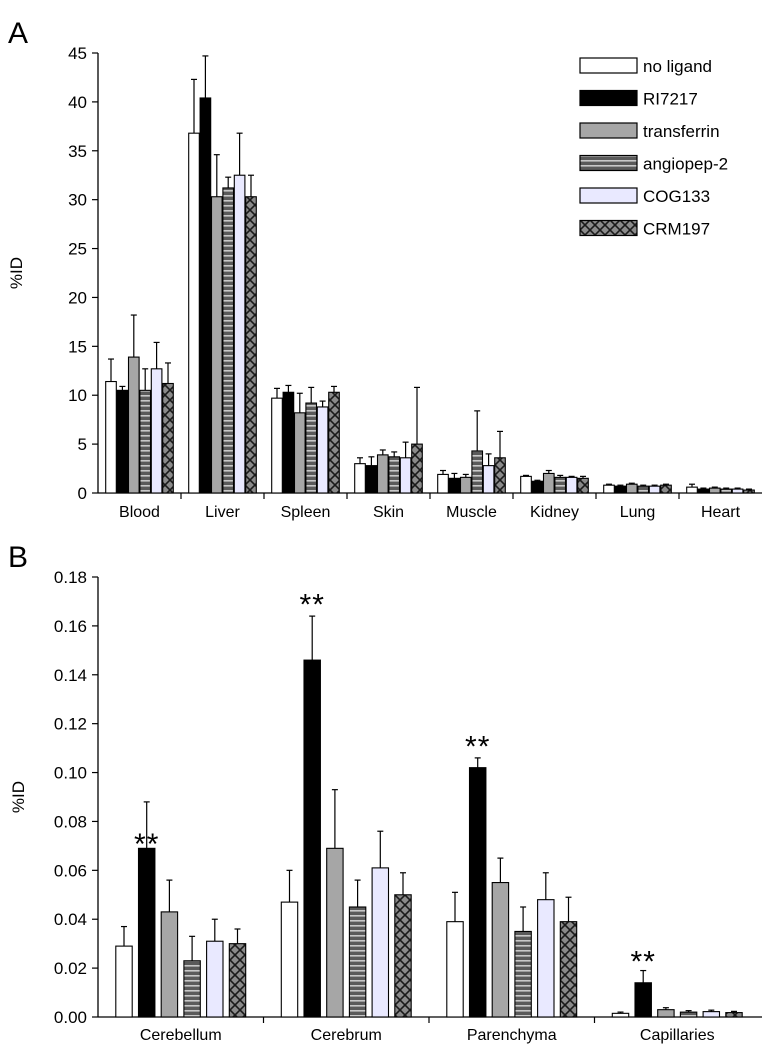  What do you see at coordinates (18, 797) in the screenshot?
I see `panel-b-y-axis-title: %ID` at bounding box center [18, 797].